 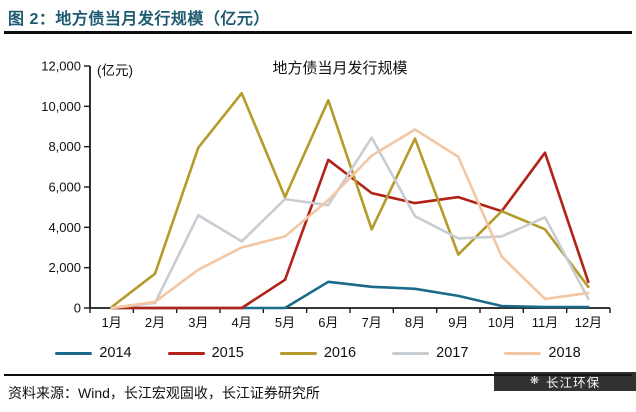 What do you see at coordinates (64, 227) in the screenshot?
I see `y-tick-label: 4,000` at bounding box center [64, 227].